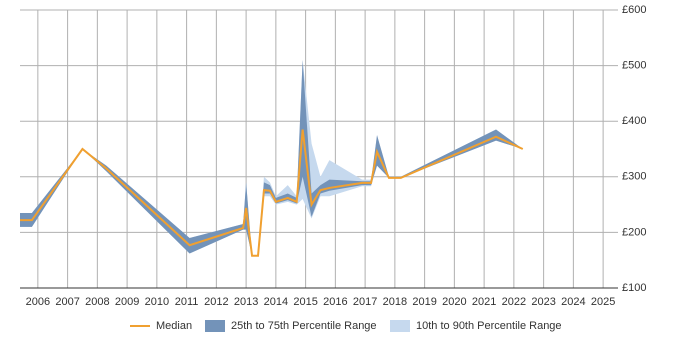 Image resolution: width=700 pixels, height=350 pixels. I want to click on x-tick-label: 2007, so click(67, 302).